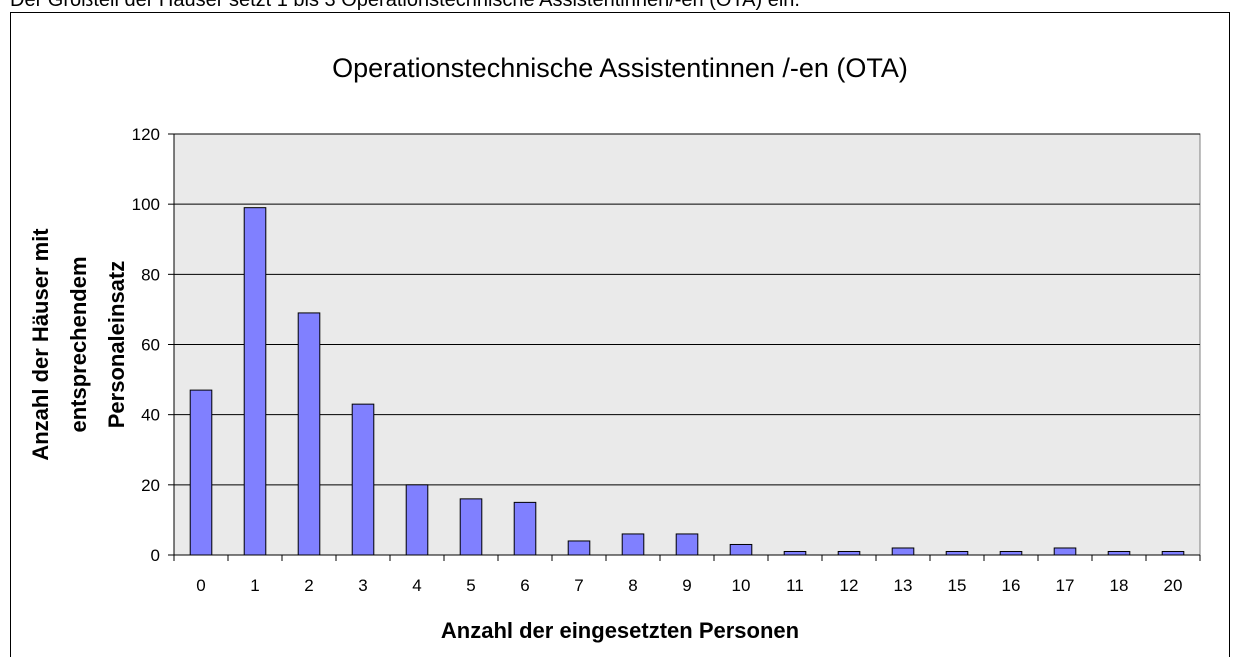  Describe the element at coordinates (795, 585) in the screenshot. I see `x-tick-label: 11` at that location.